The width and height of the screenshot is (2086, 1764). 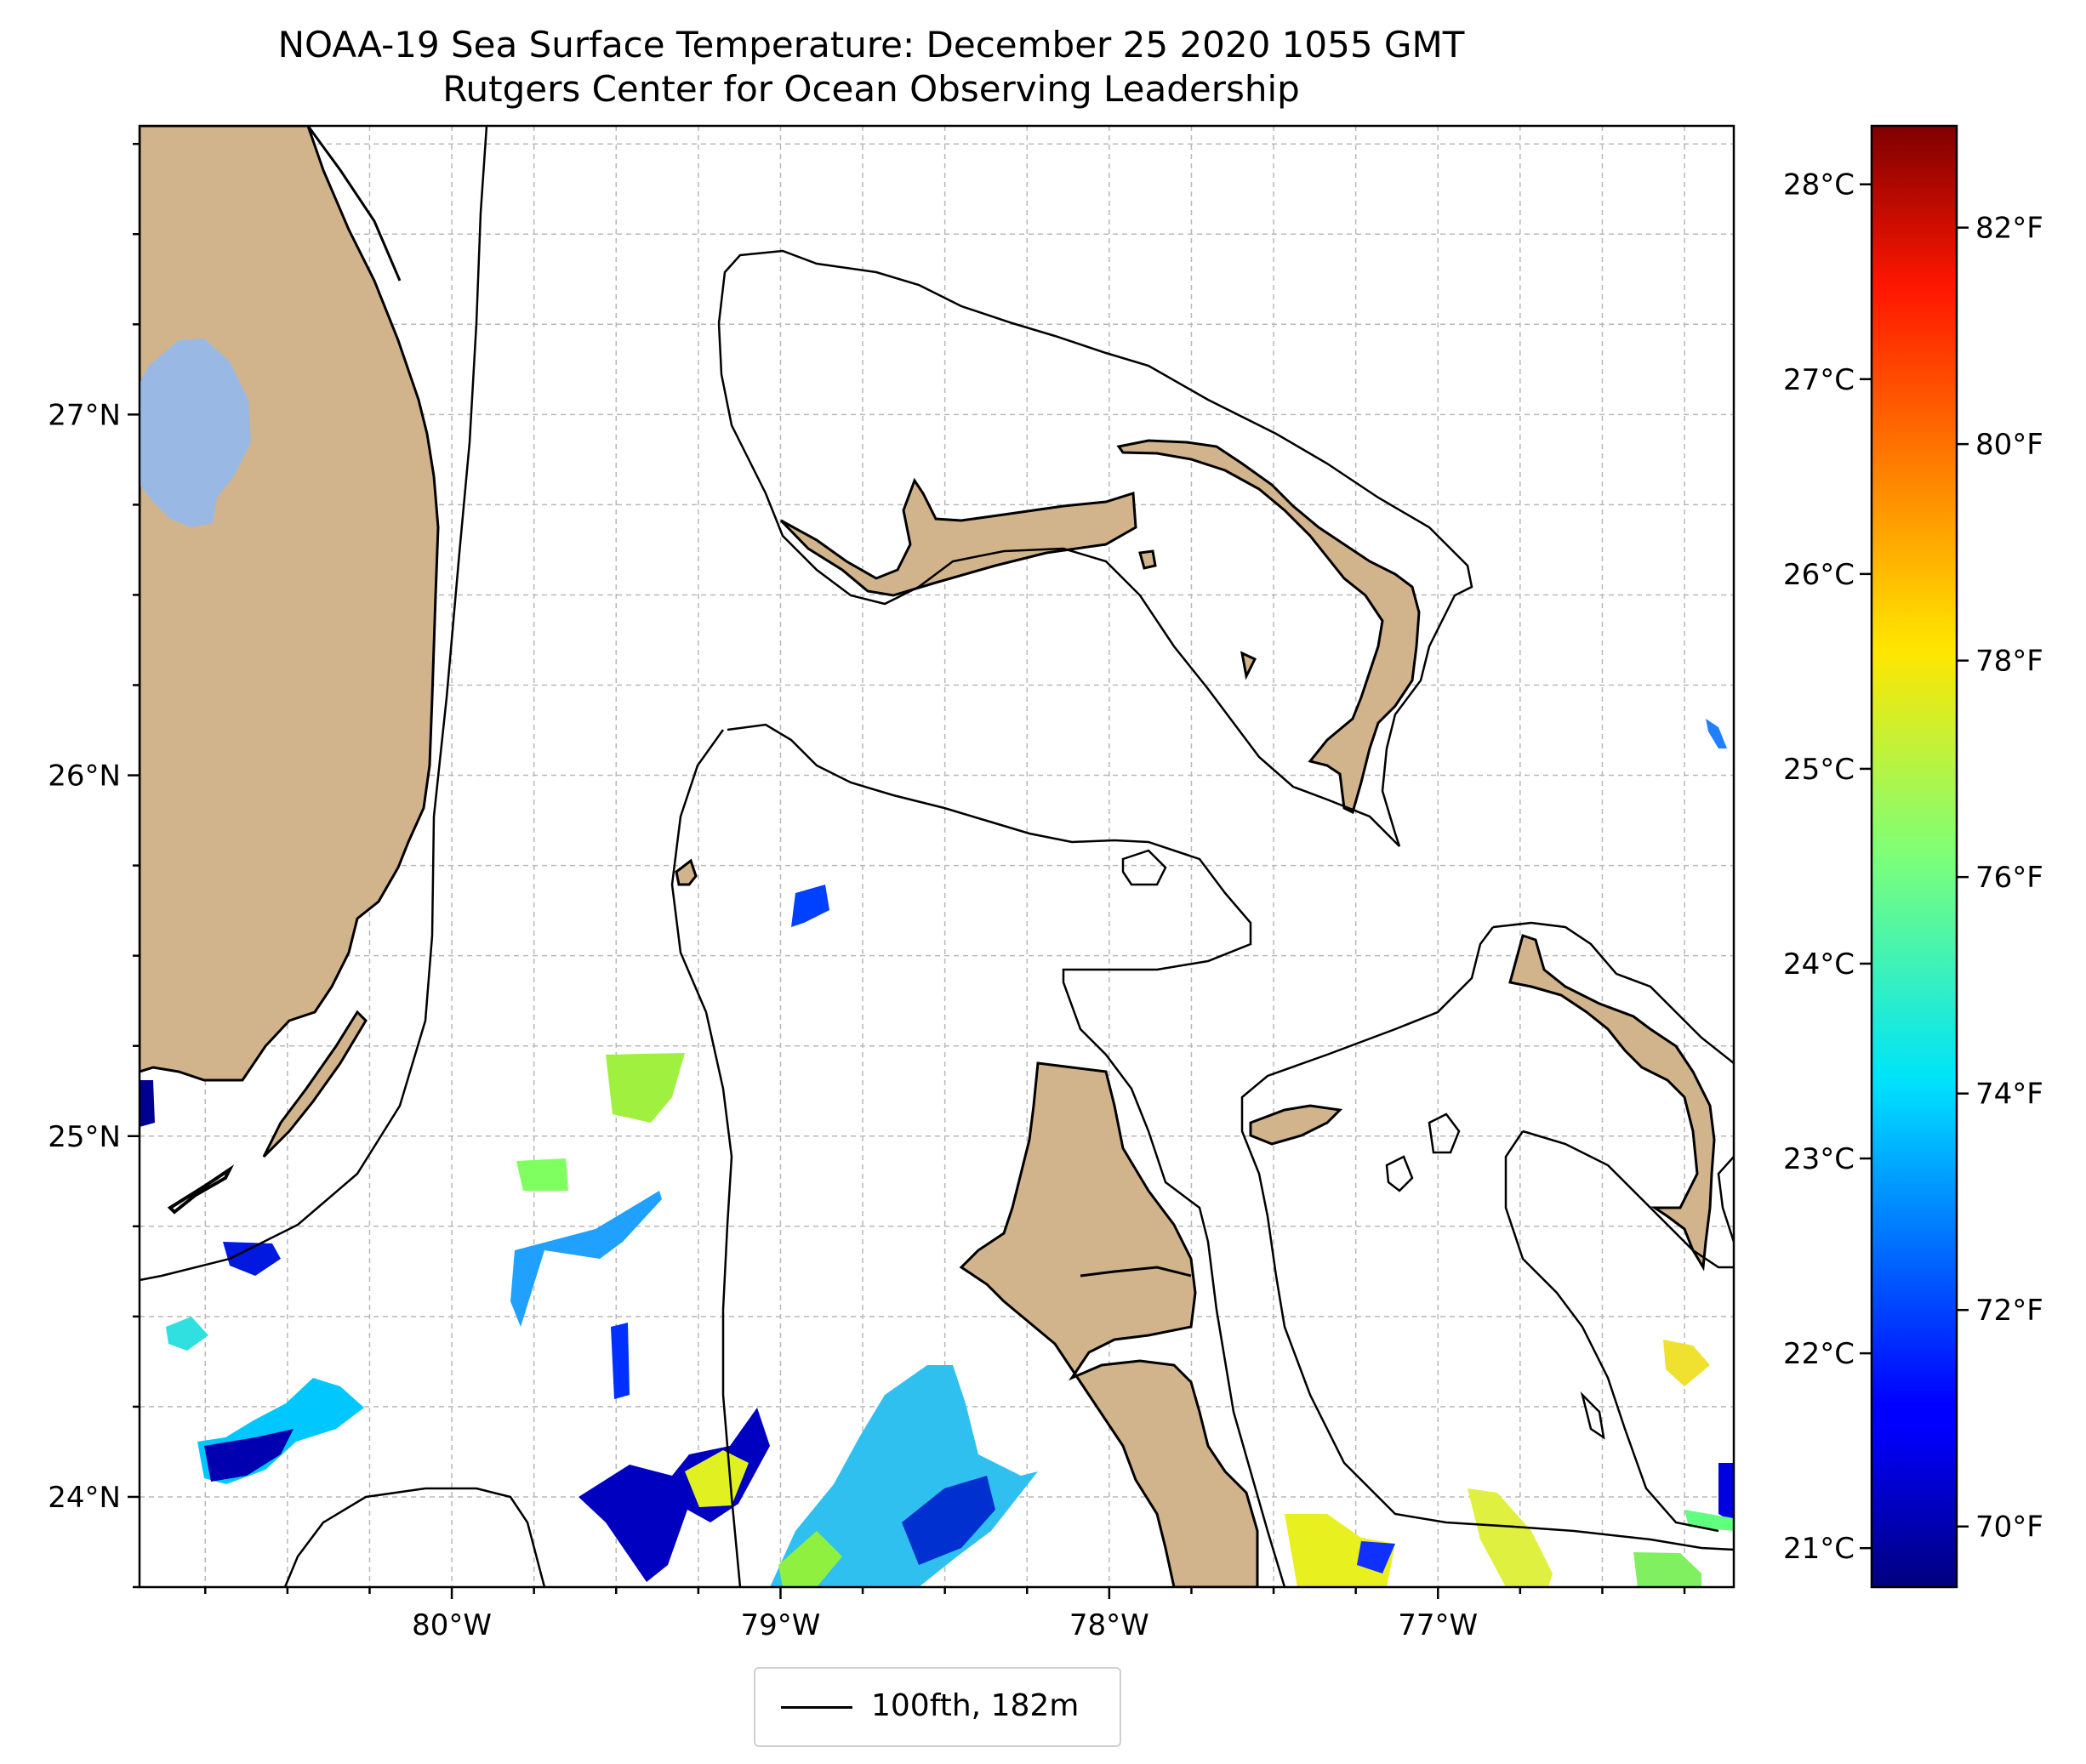 I want to click on colorbar-fahrenheit-label: 70°F, so click(x=2009, y=1528).